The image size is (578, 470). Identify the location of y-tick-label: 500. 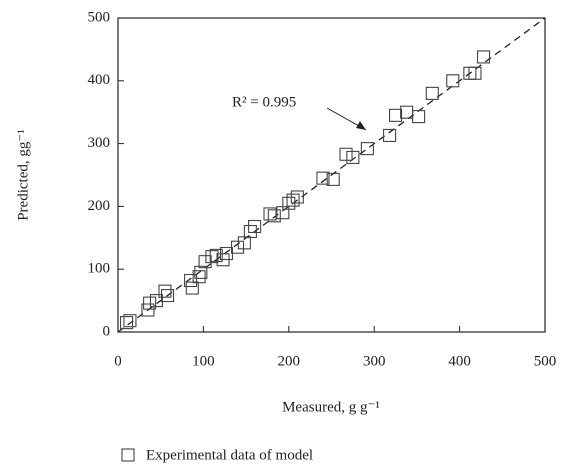
(99, 17).